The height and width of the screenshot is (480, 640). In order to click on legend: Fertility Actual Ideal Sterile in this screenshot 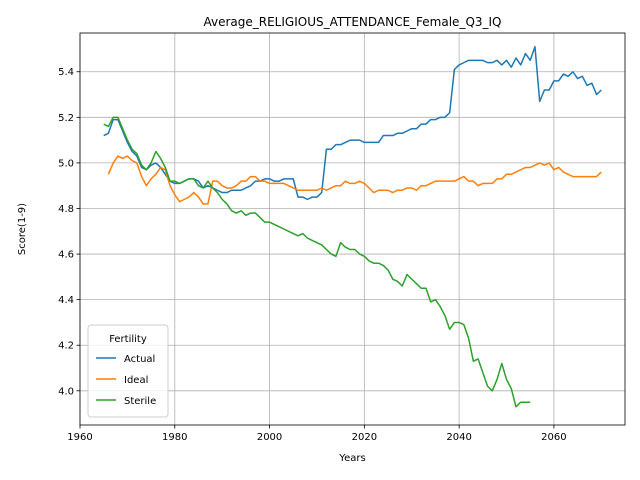, I will do `click(128, 371)`.